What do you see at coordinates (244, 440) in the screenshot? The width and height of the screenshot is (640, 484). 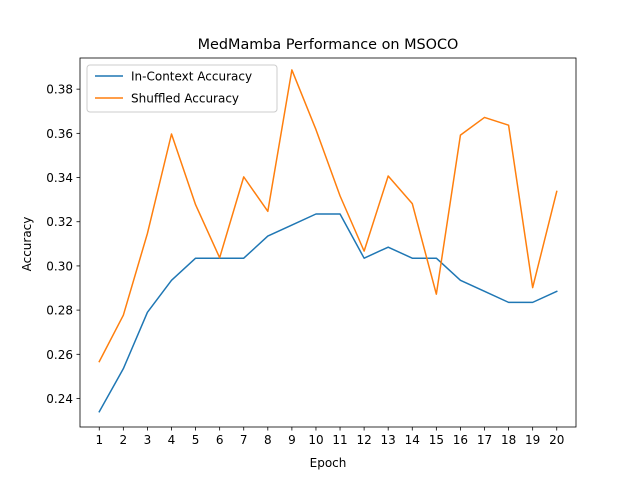 I see `x-tick-label: 7` at bounding box center [244, 440].